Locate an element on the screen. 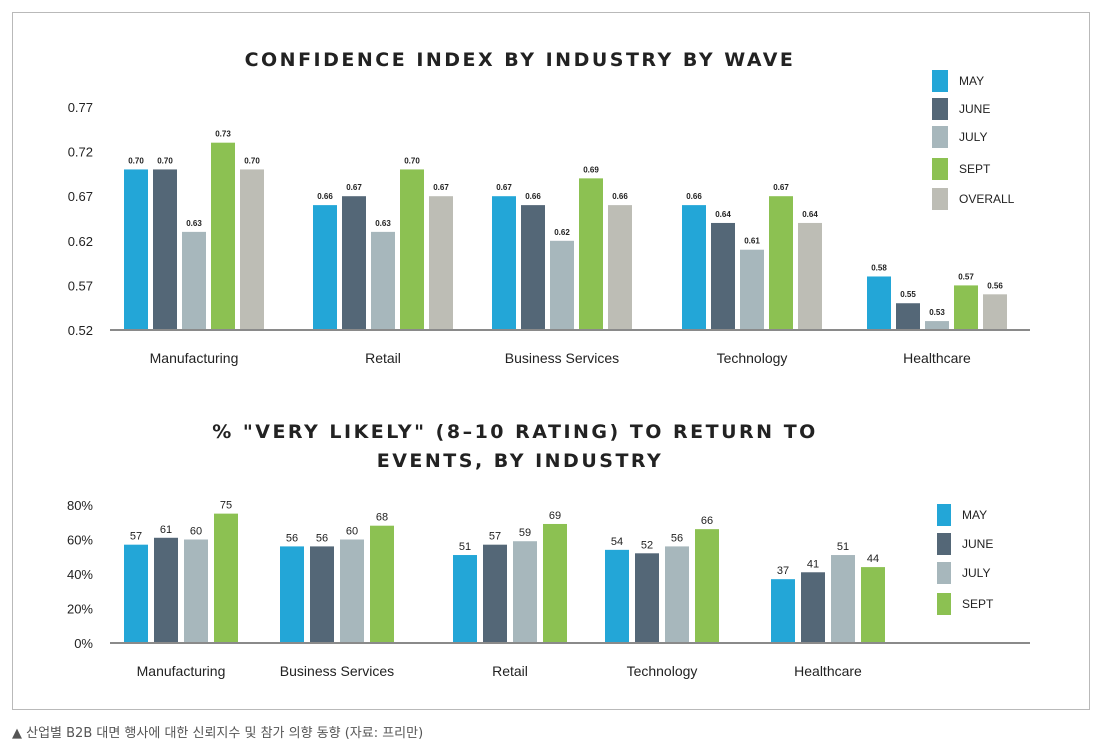 Image resolution: width=1112 pixels, height=748 pixels. chart1-data-label: 0.58 is located at coordinates (879, 267).